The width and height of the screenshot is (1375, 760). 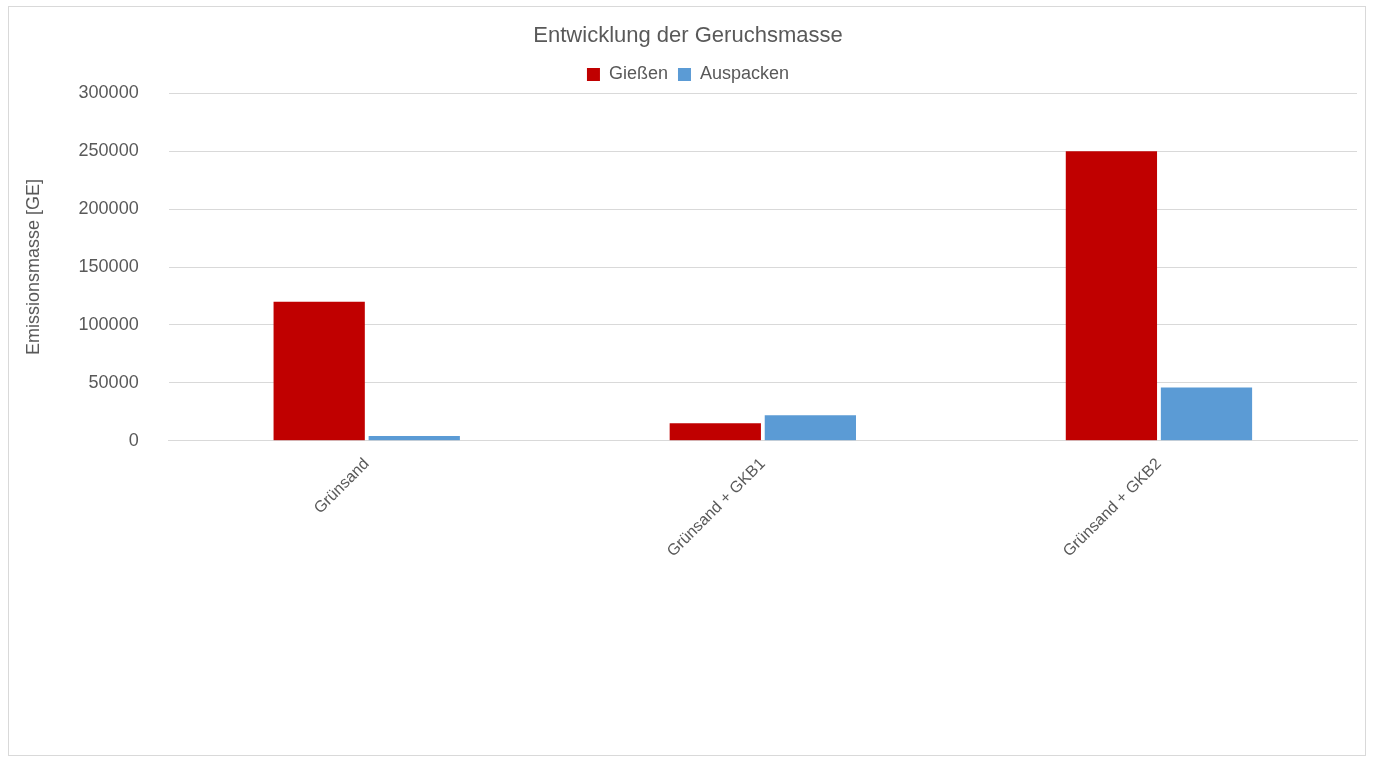 What do you see at coordinates (688, 35) in the screenshot?
I see `chart-title: Entwicklung der Geruchsmasse` at bounding box center [688, 35].